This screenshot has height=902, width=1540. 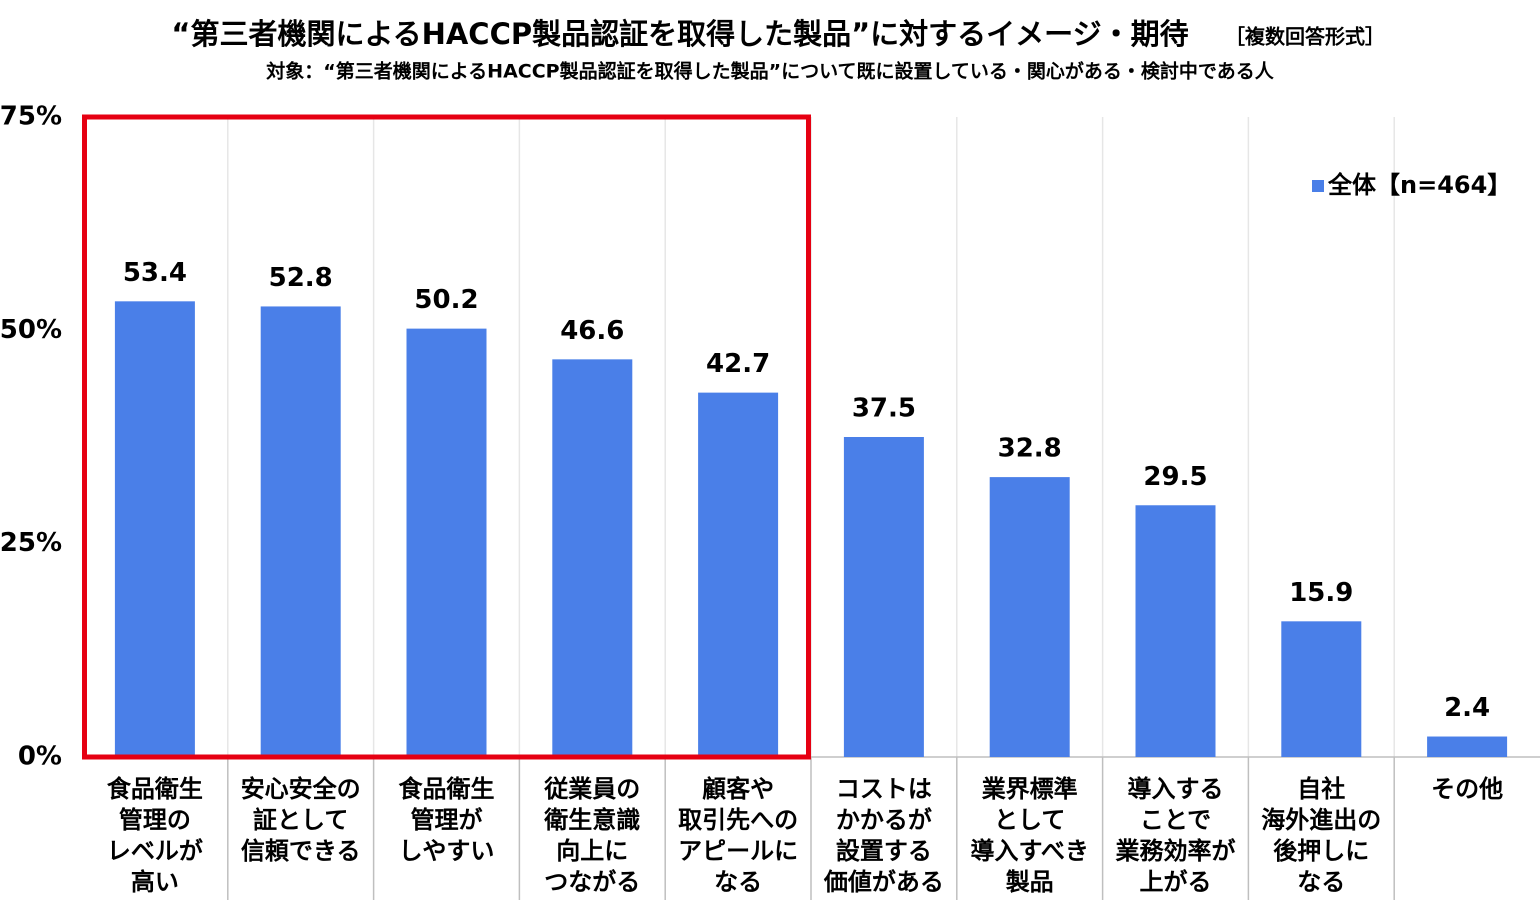 What do you see at coordinates (1321, 593) in the screenshot?
I see `value-label: 15.9` at bounding box center [1321, 593].